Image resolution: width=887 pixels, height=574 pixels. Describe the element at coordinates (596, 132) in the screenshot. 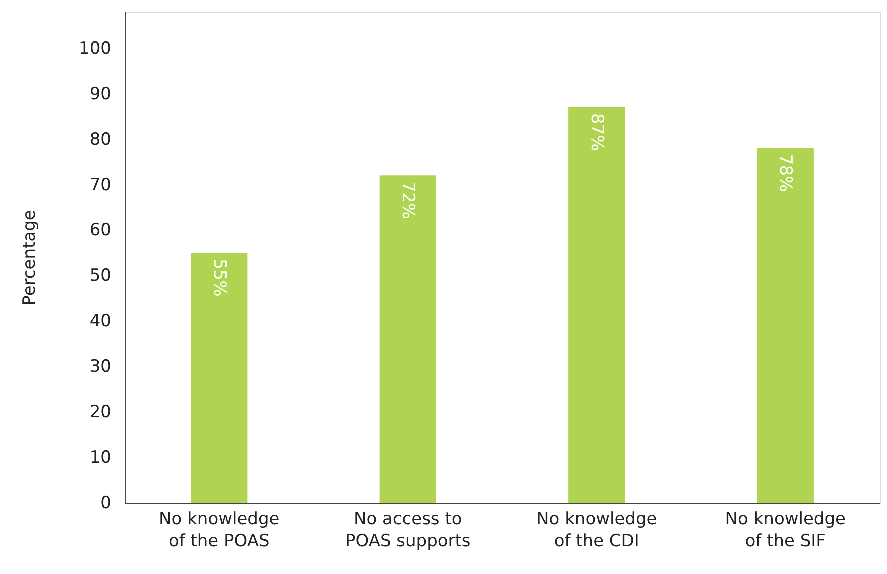

I see `data-label: 87%` at that location.